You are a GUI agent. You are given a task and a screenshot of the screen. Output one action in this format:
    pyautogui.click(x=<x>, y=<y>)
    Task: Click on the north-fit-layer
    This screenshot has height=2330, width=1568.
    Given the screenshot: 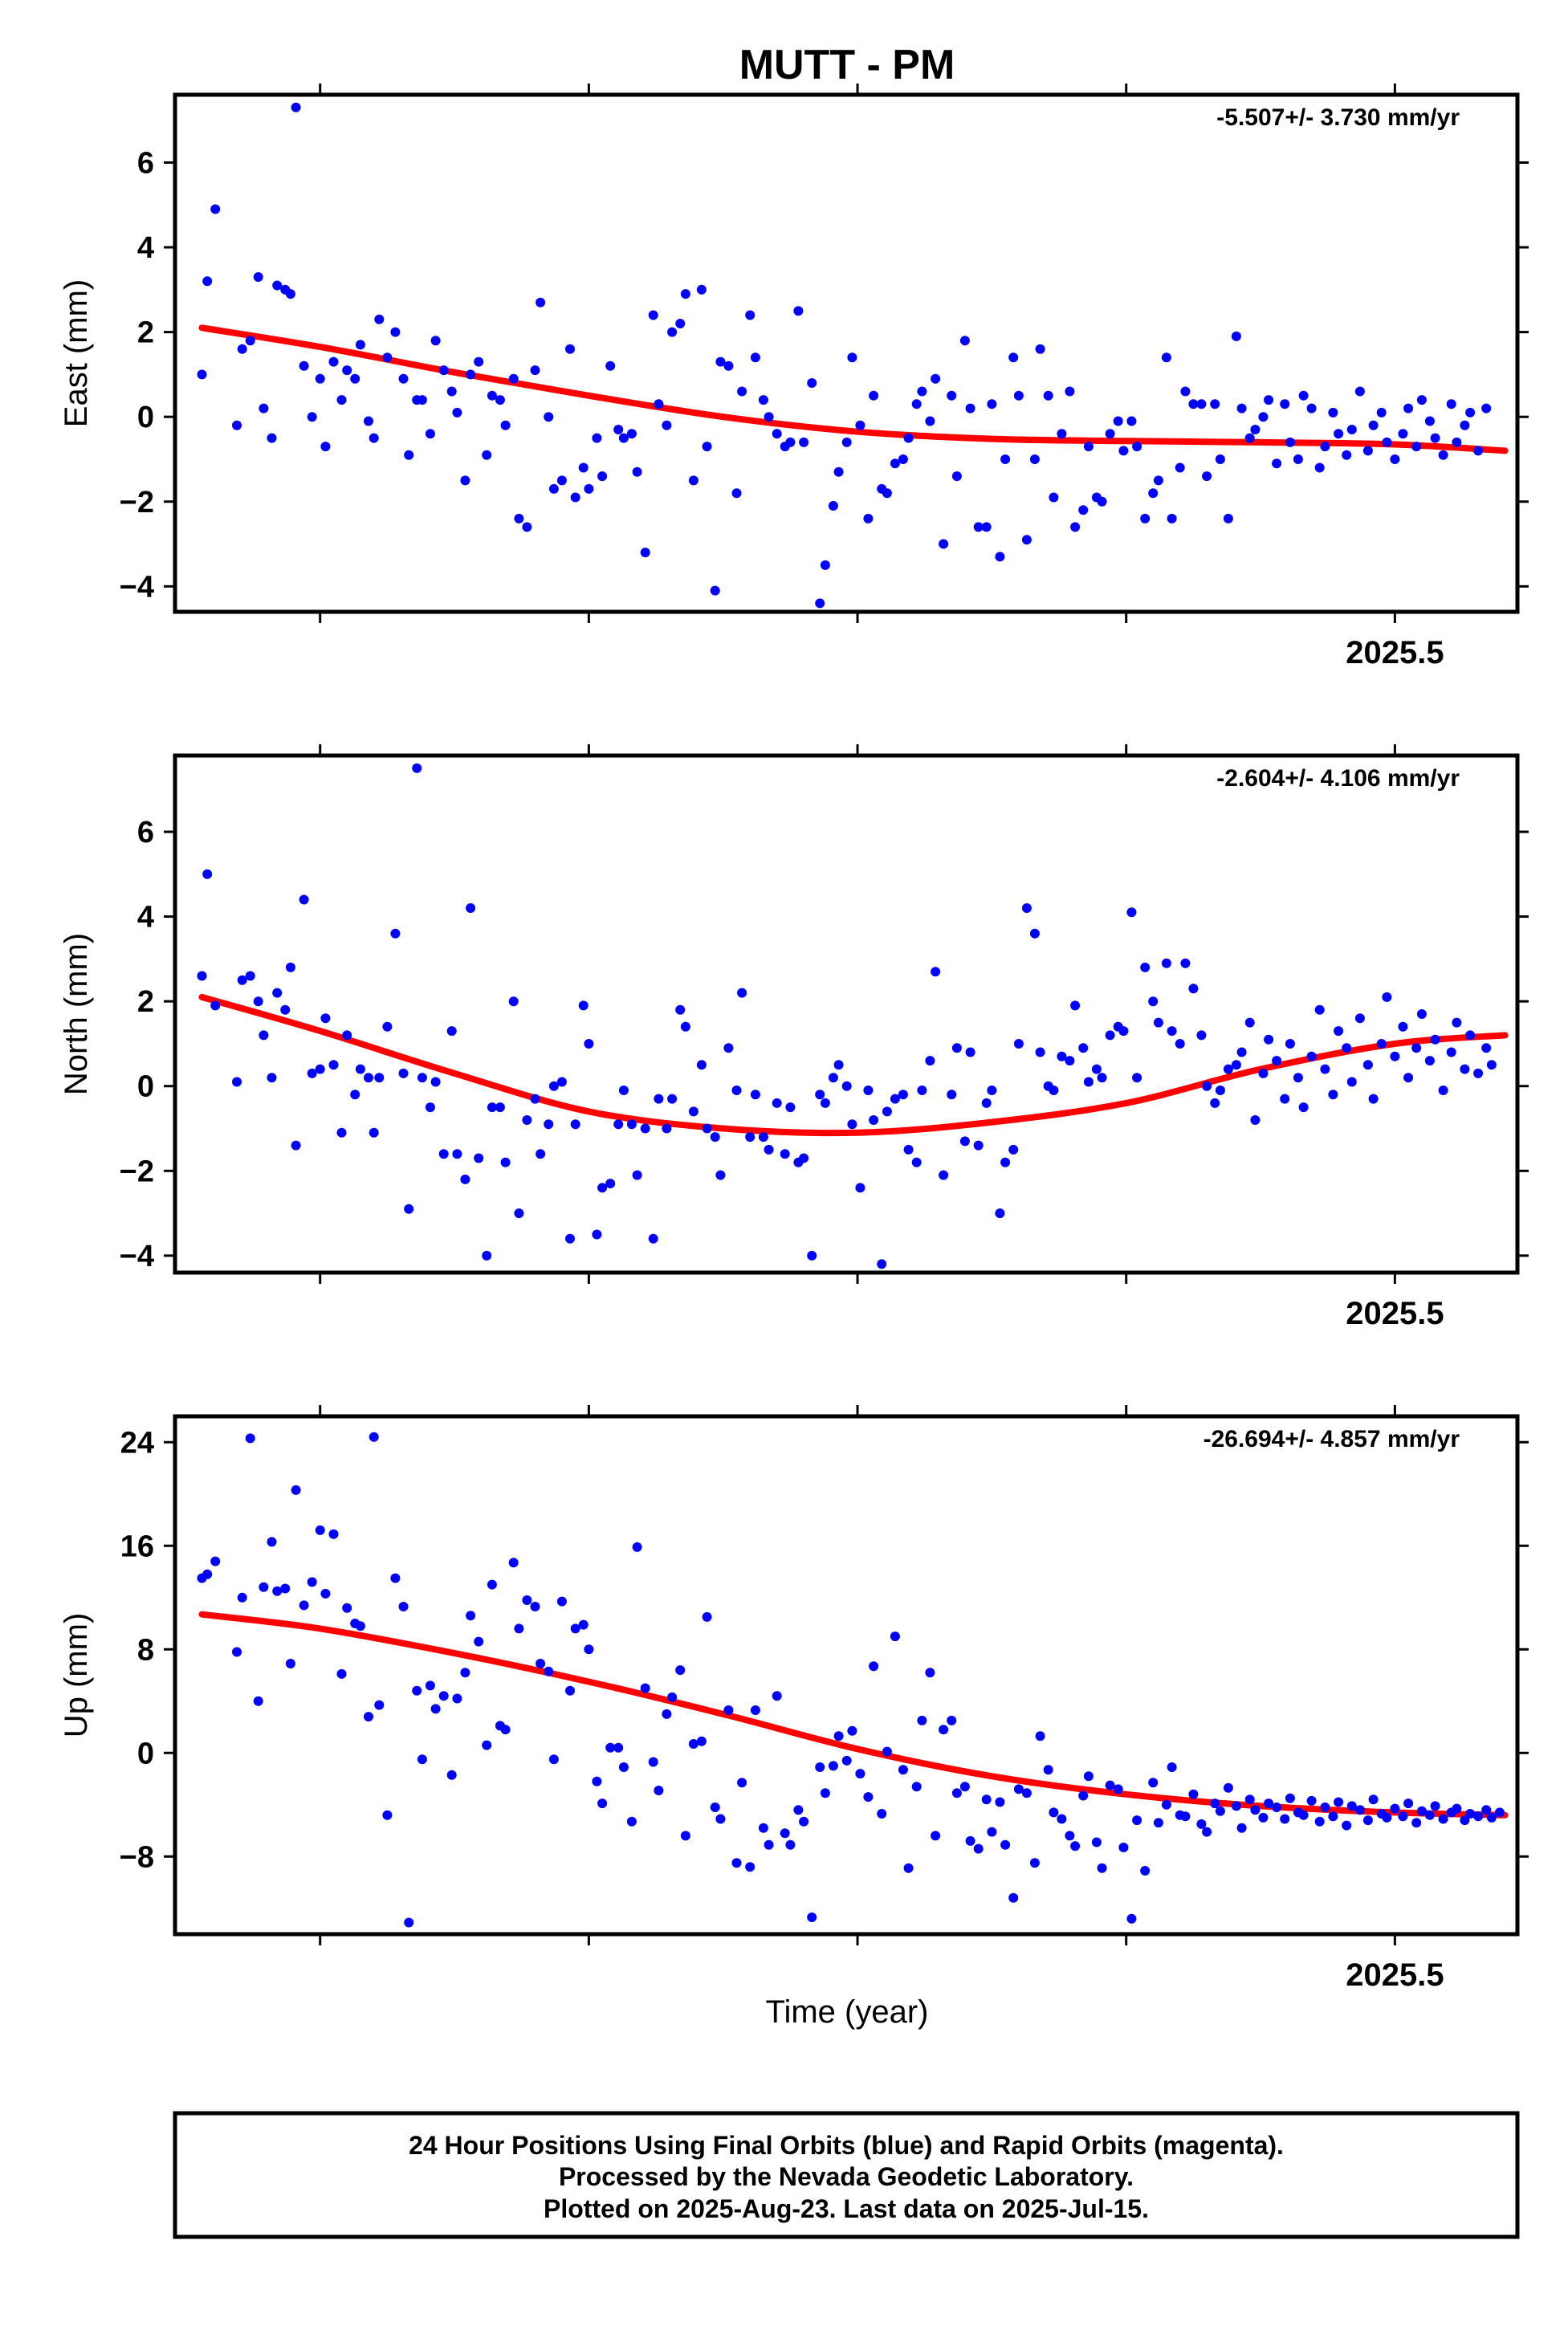 What is the action you would take?
    pyautogui.click(x=853, y=1065)
    